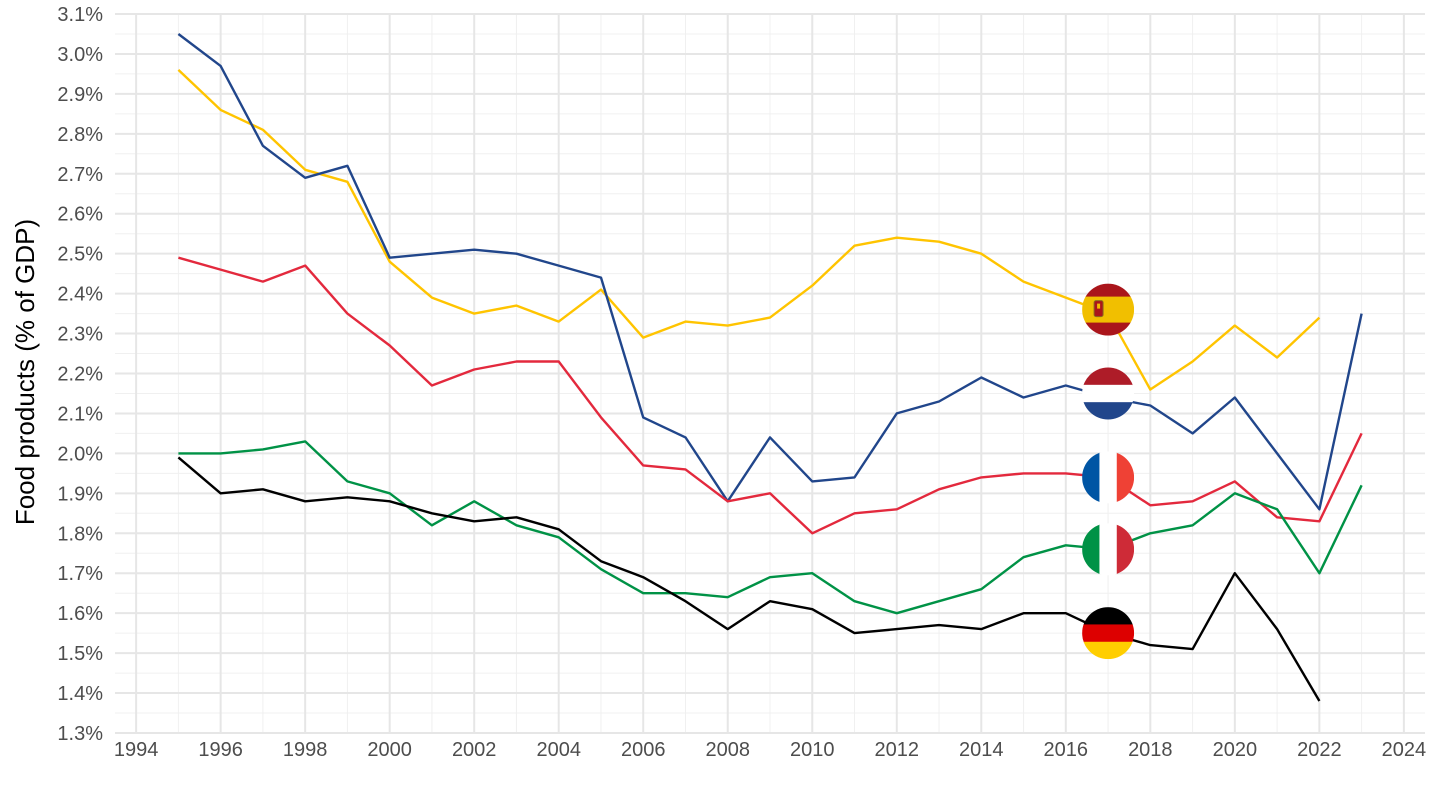 The image size is (1440, 810). Describe the element at coordinates (727, 750) in the screenshot. I see `x-tick-label: 2008` at that location.